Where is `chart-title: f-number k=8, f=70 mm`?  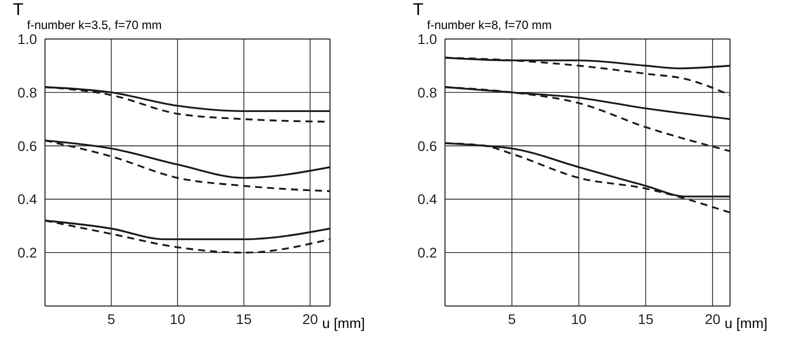
chart-title: f-number k=8, f=70 mm is located at coordinates (489, 25).